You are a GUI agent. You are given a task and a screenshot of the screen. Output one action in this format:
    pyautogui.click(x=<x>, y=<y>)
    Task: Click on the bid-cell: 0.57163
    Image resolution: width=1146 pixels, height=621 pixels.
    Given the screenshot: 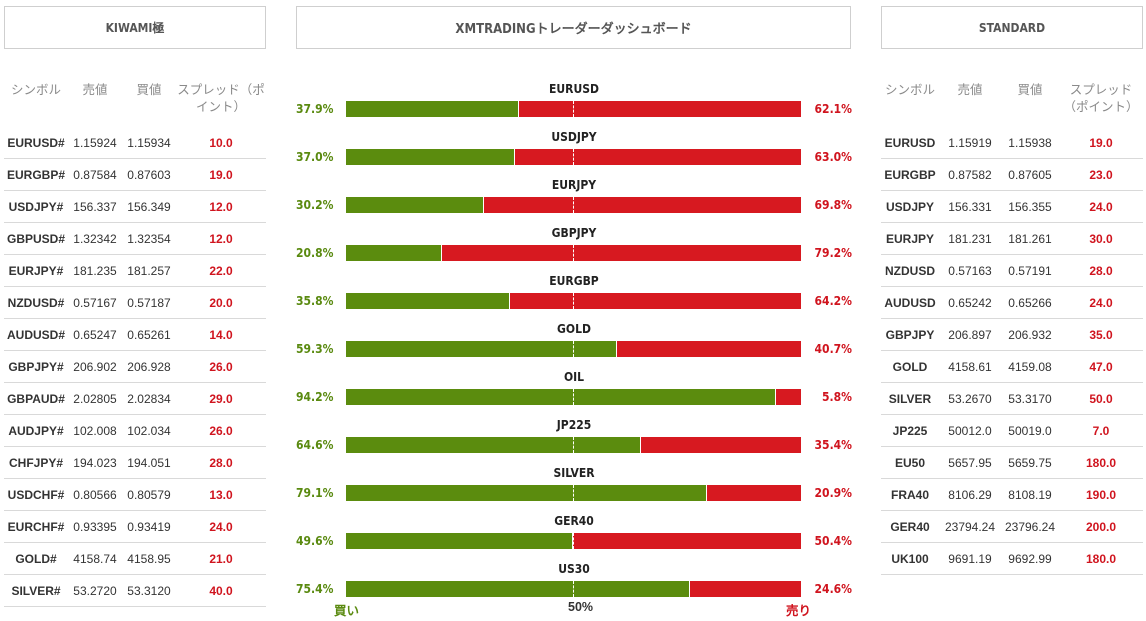 What is the action you would take?
    pyautogui.click(x=970, y=270)
    